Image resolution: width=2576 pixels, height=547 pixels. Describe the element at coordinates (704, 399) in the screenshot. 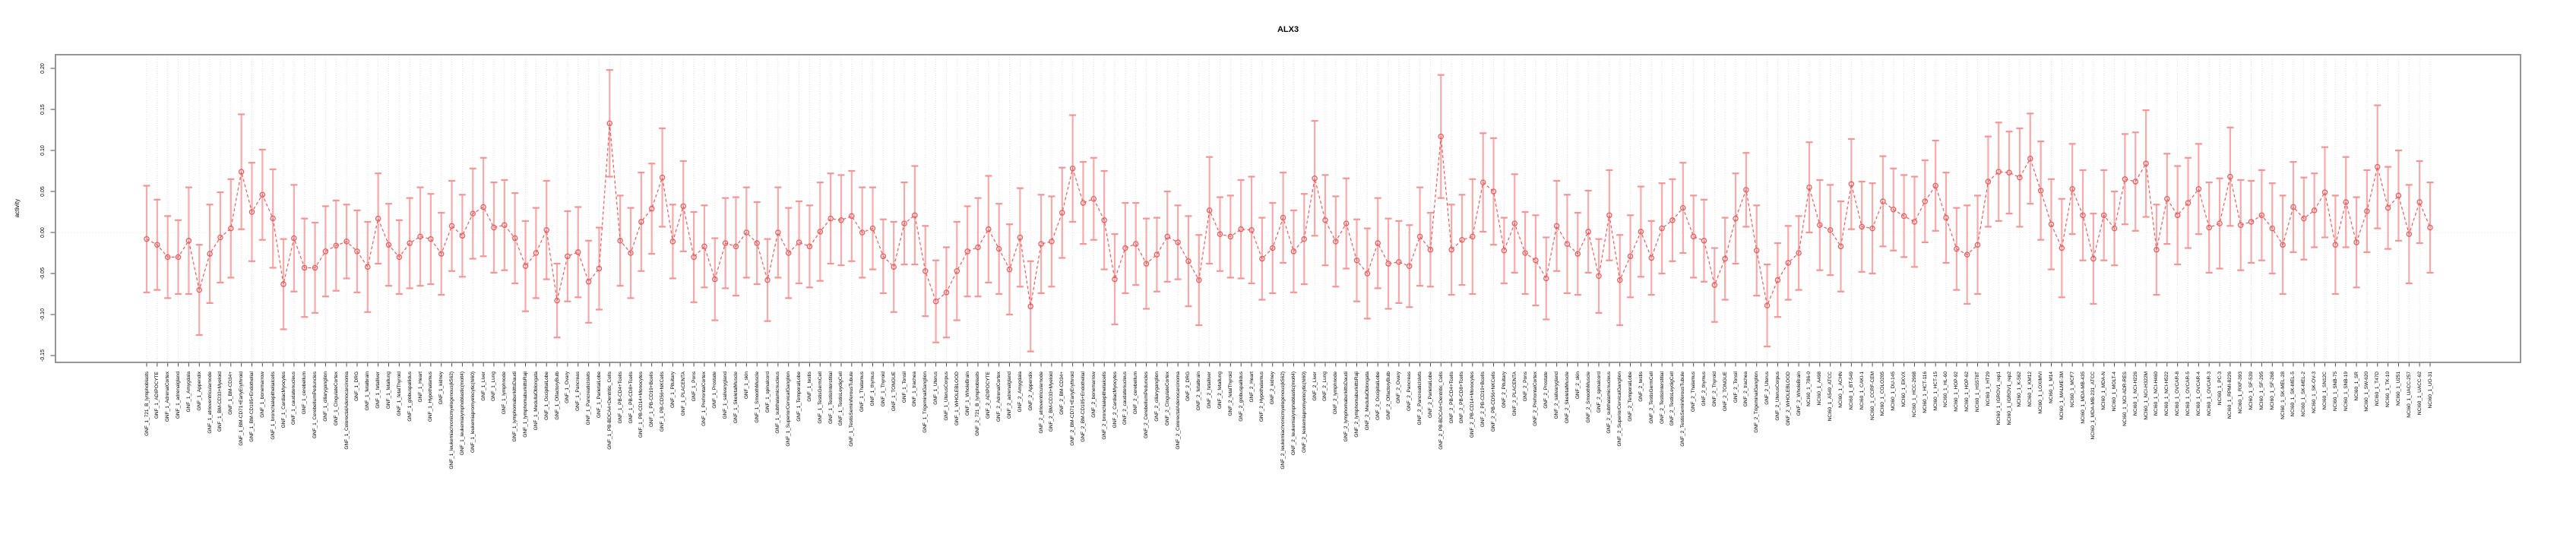

I see `x-tick-label: GNF_1_PrefrontalCortex` at that location.